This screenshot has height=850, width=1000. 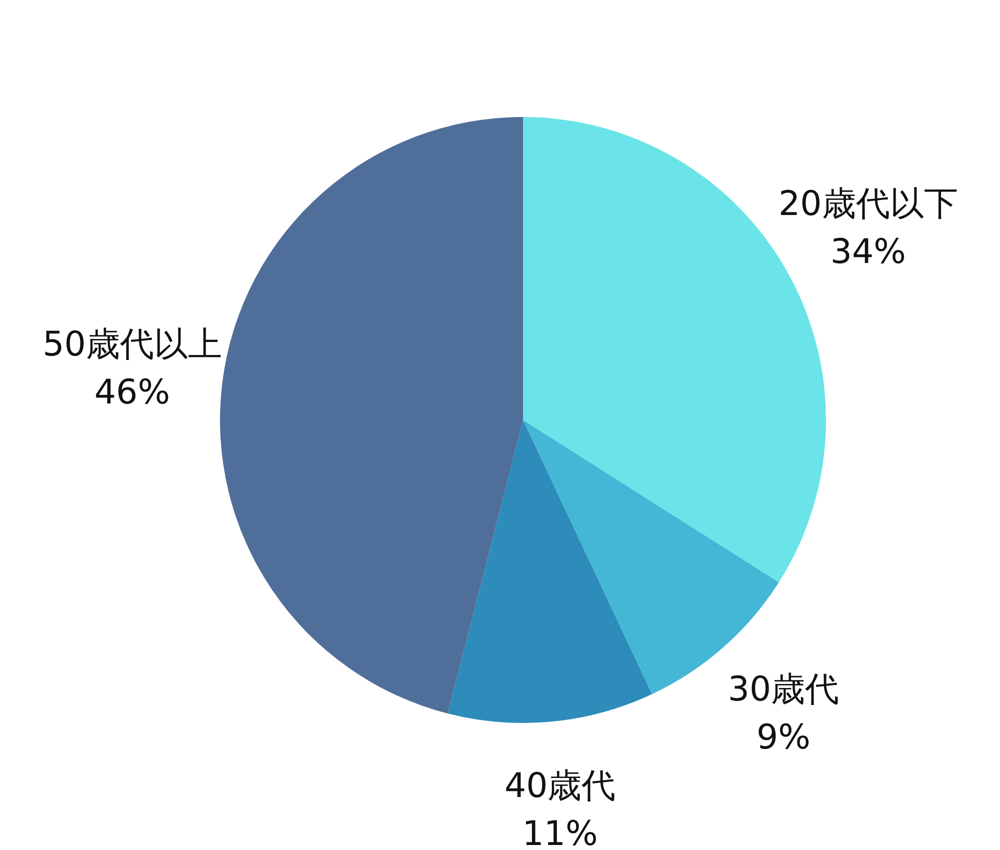 What do you see at coordinates (868, 252) in the screenshot?
I see `data-label: 34%` at bounding box center [868, 252].